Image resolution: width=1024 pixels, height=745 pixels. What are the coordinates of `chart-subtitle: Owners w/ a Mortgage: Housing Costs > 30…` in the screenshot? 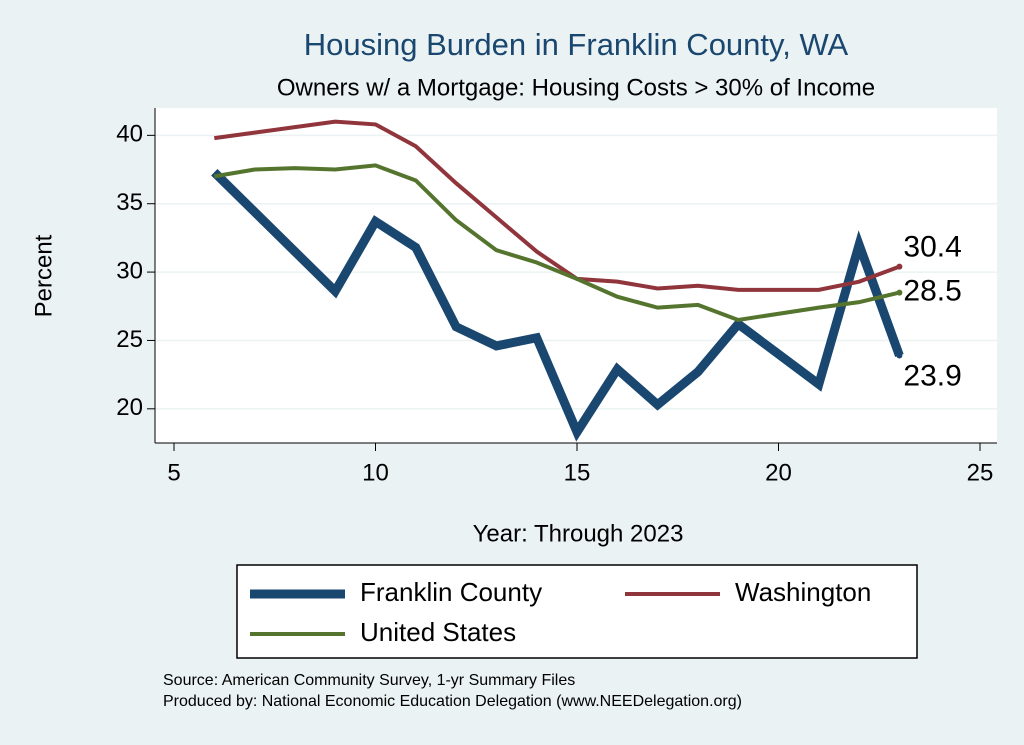 It's located at (576, 87).